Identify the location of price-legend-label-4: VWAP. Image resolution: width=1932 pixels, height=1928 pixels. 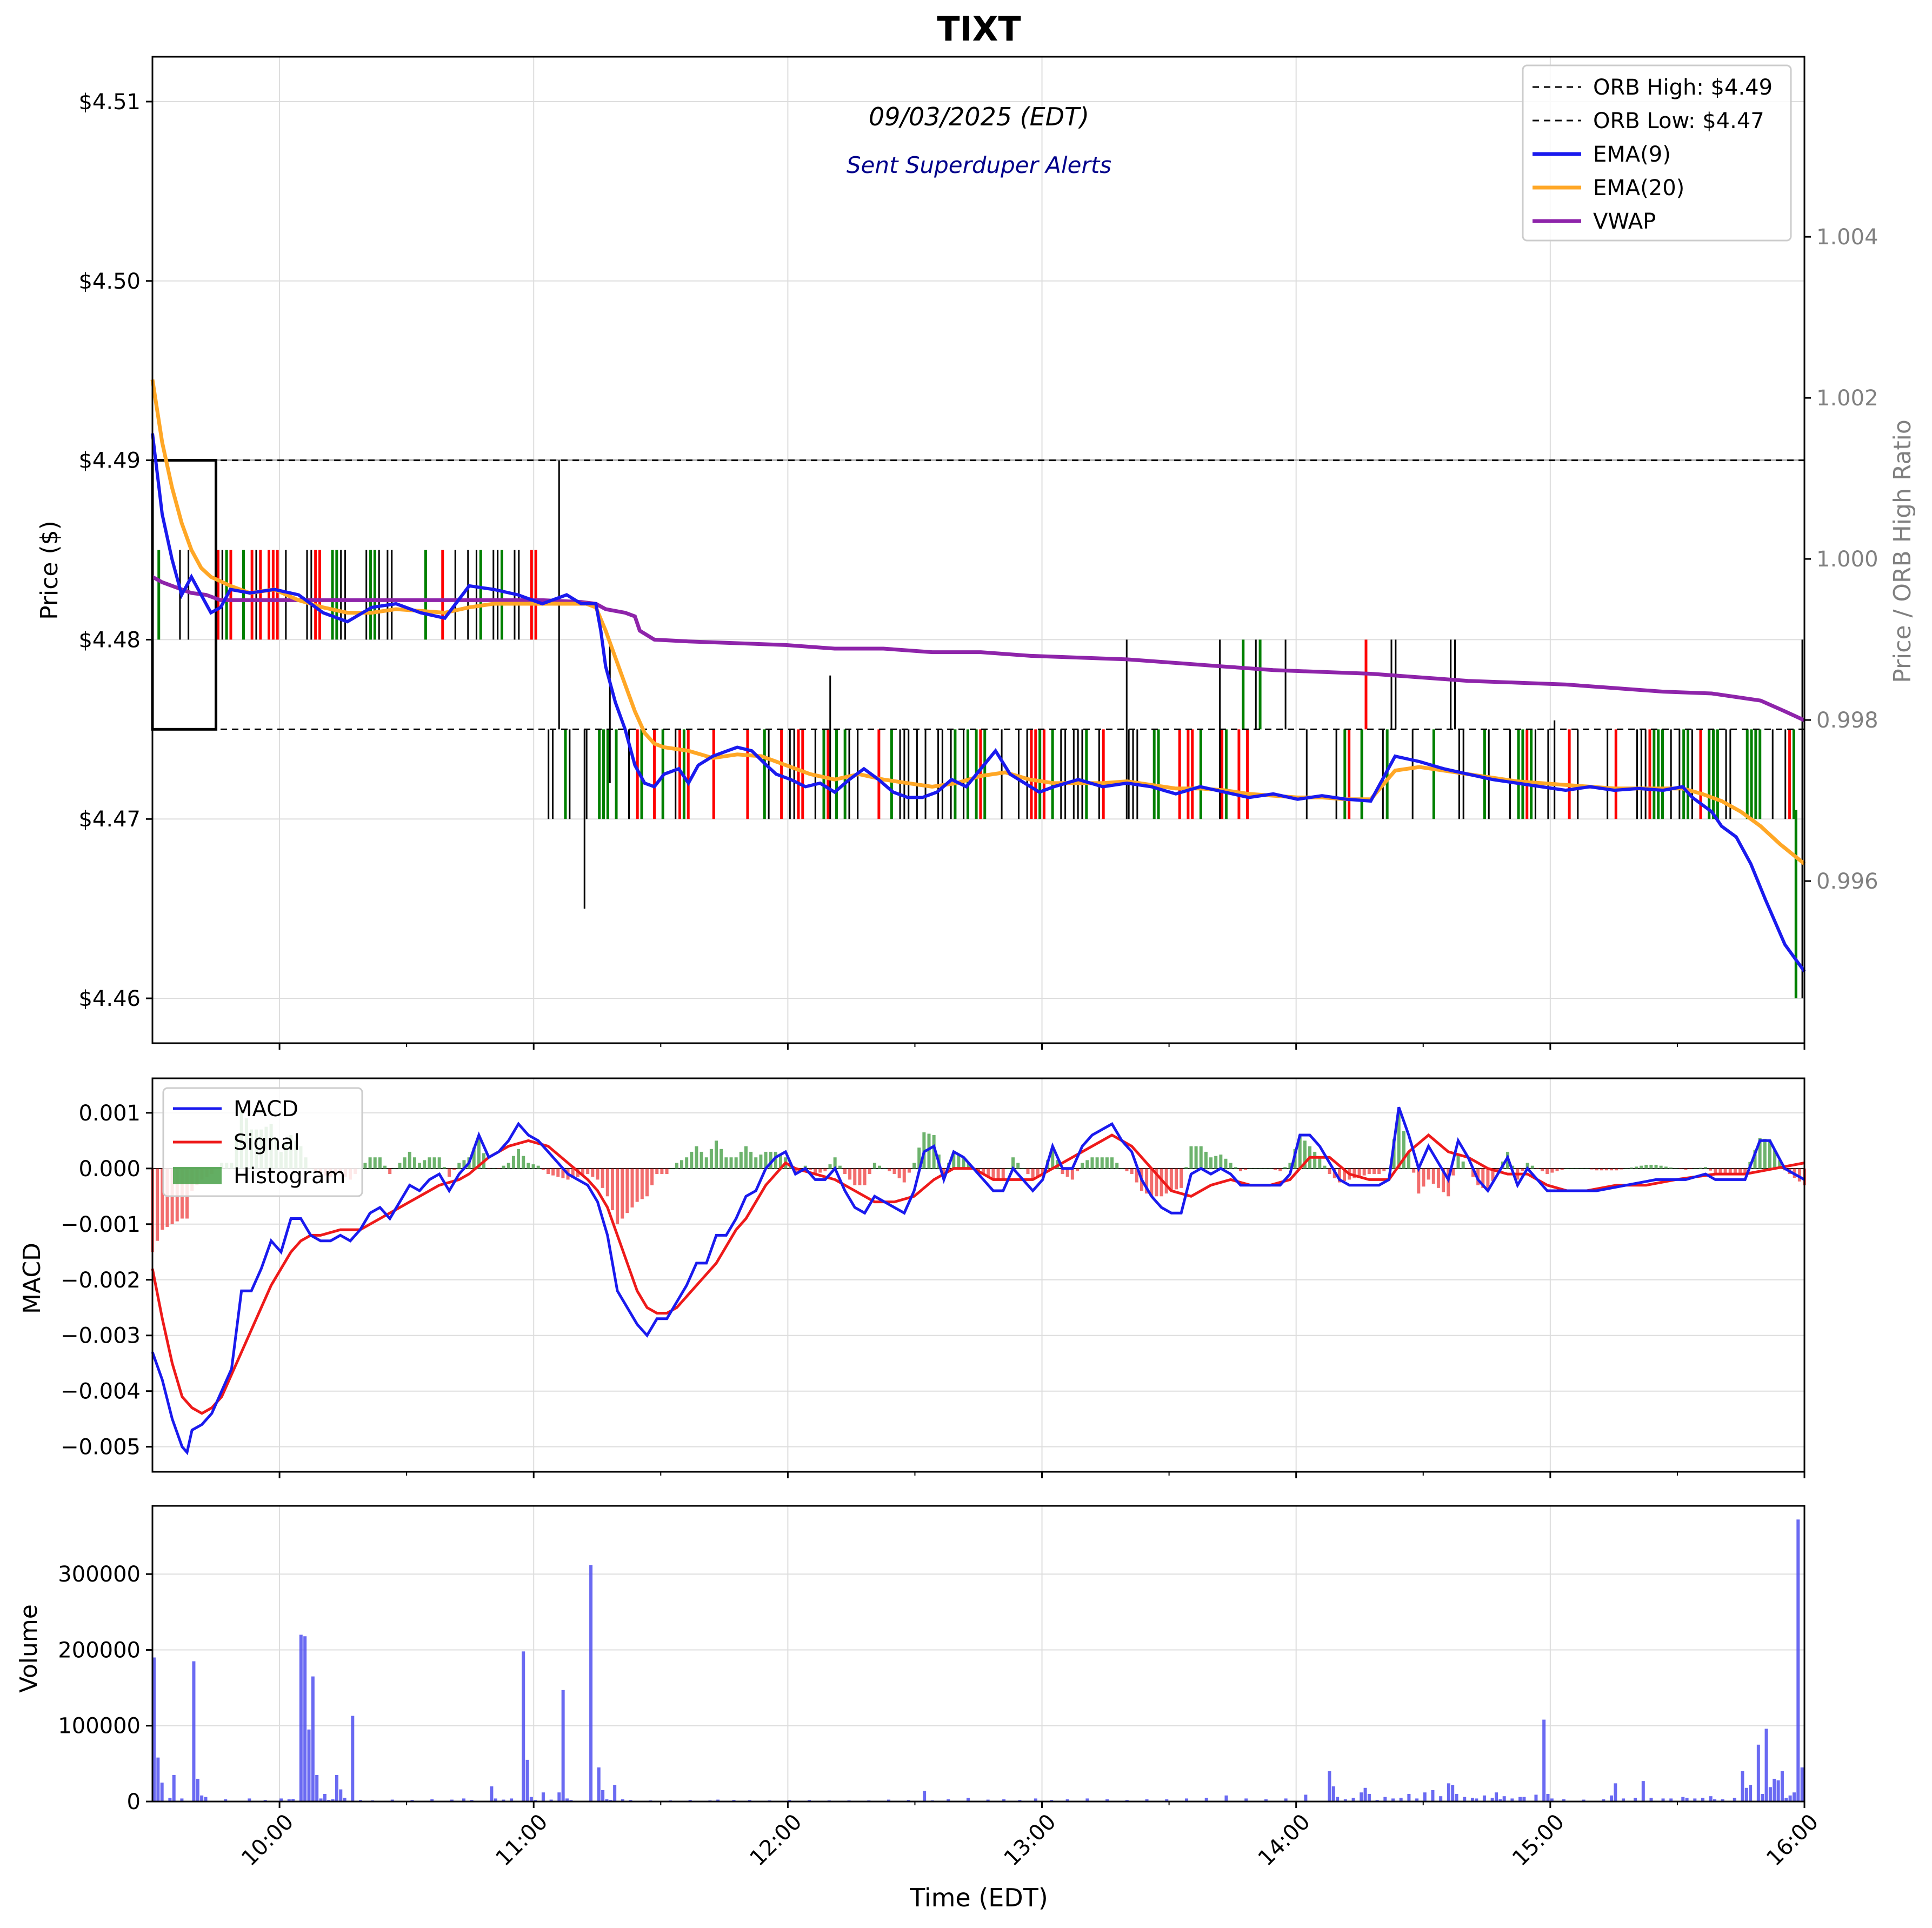
(1624, 222).